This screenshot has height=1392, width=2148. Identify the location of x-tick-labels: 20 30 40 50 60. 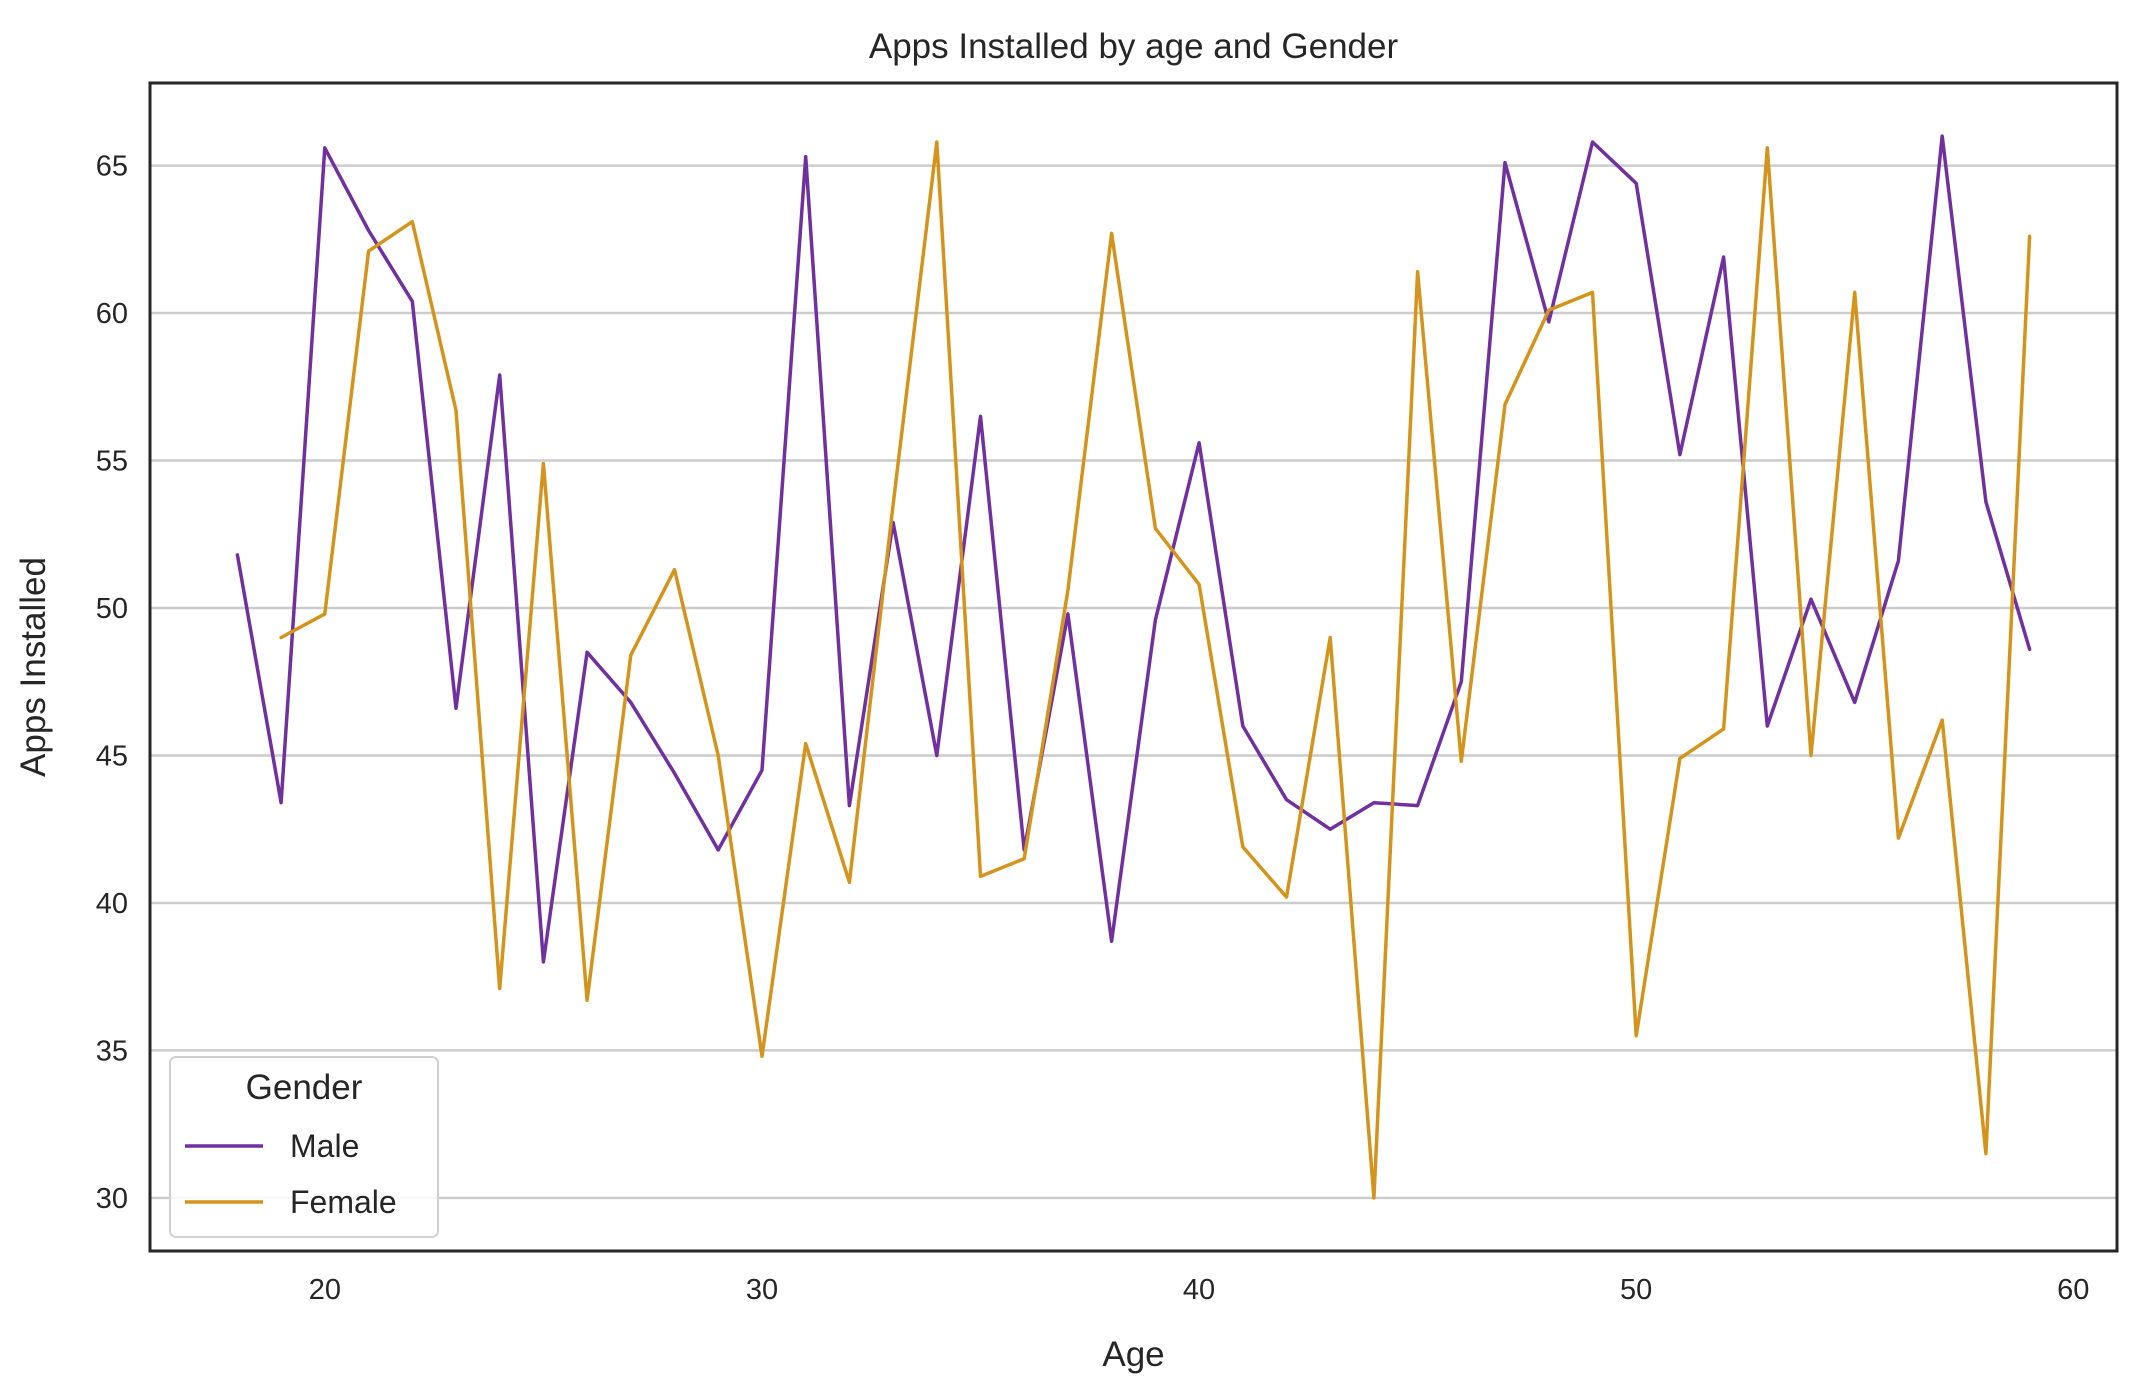
(1199, 1290).